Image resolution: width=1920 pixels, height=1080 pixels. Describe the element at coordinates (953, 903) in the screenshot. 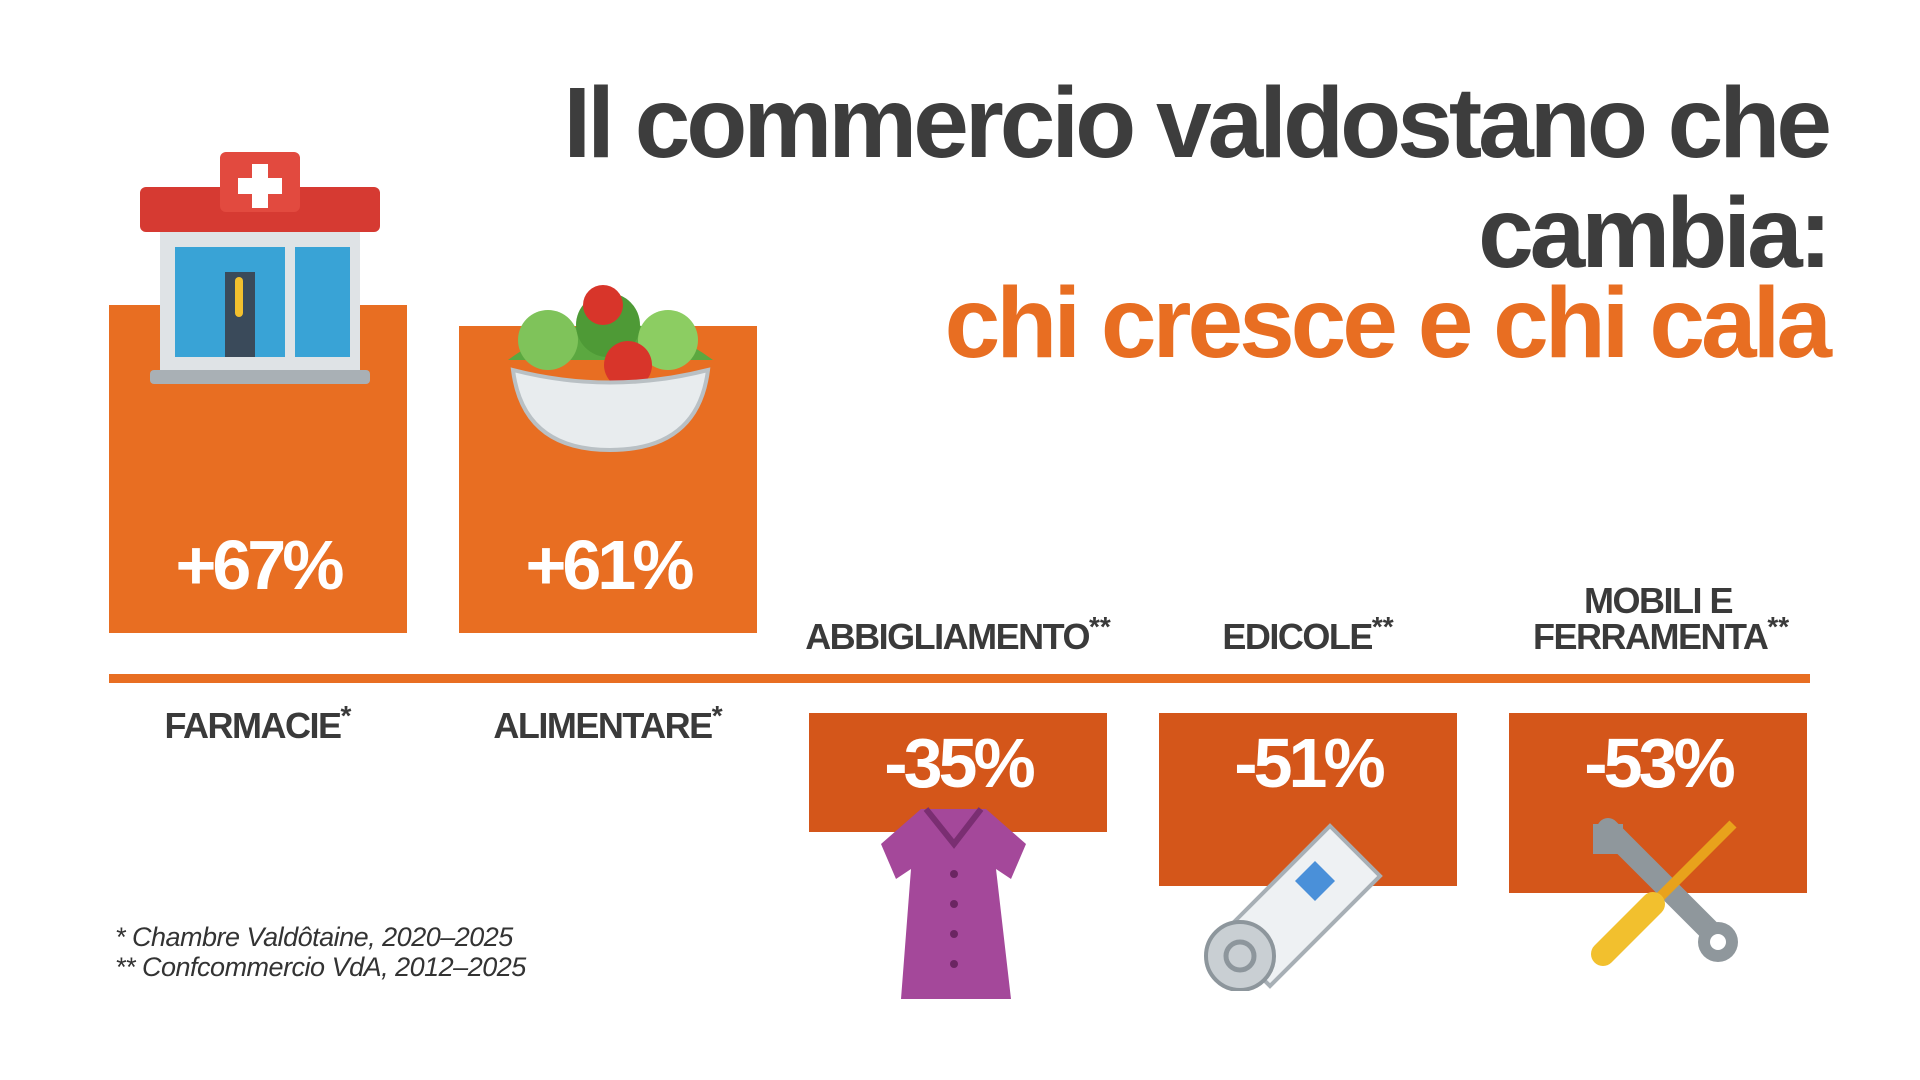

I see `shirt-icon` at that location.